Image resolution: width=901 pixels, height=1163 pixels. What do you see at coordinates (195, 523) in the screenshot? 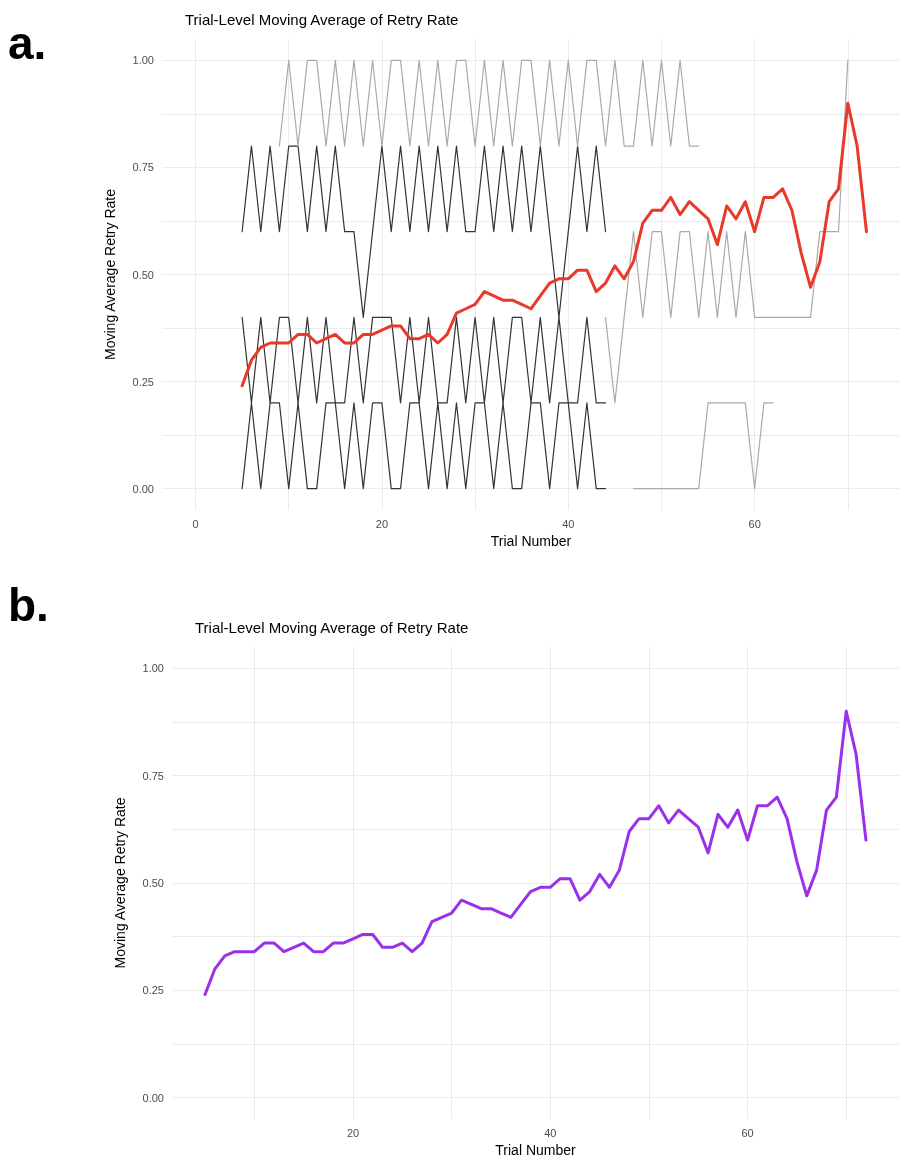
I see `x-tick-label: 0` at bounding box center [195, 523].